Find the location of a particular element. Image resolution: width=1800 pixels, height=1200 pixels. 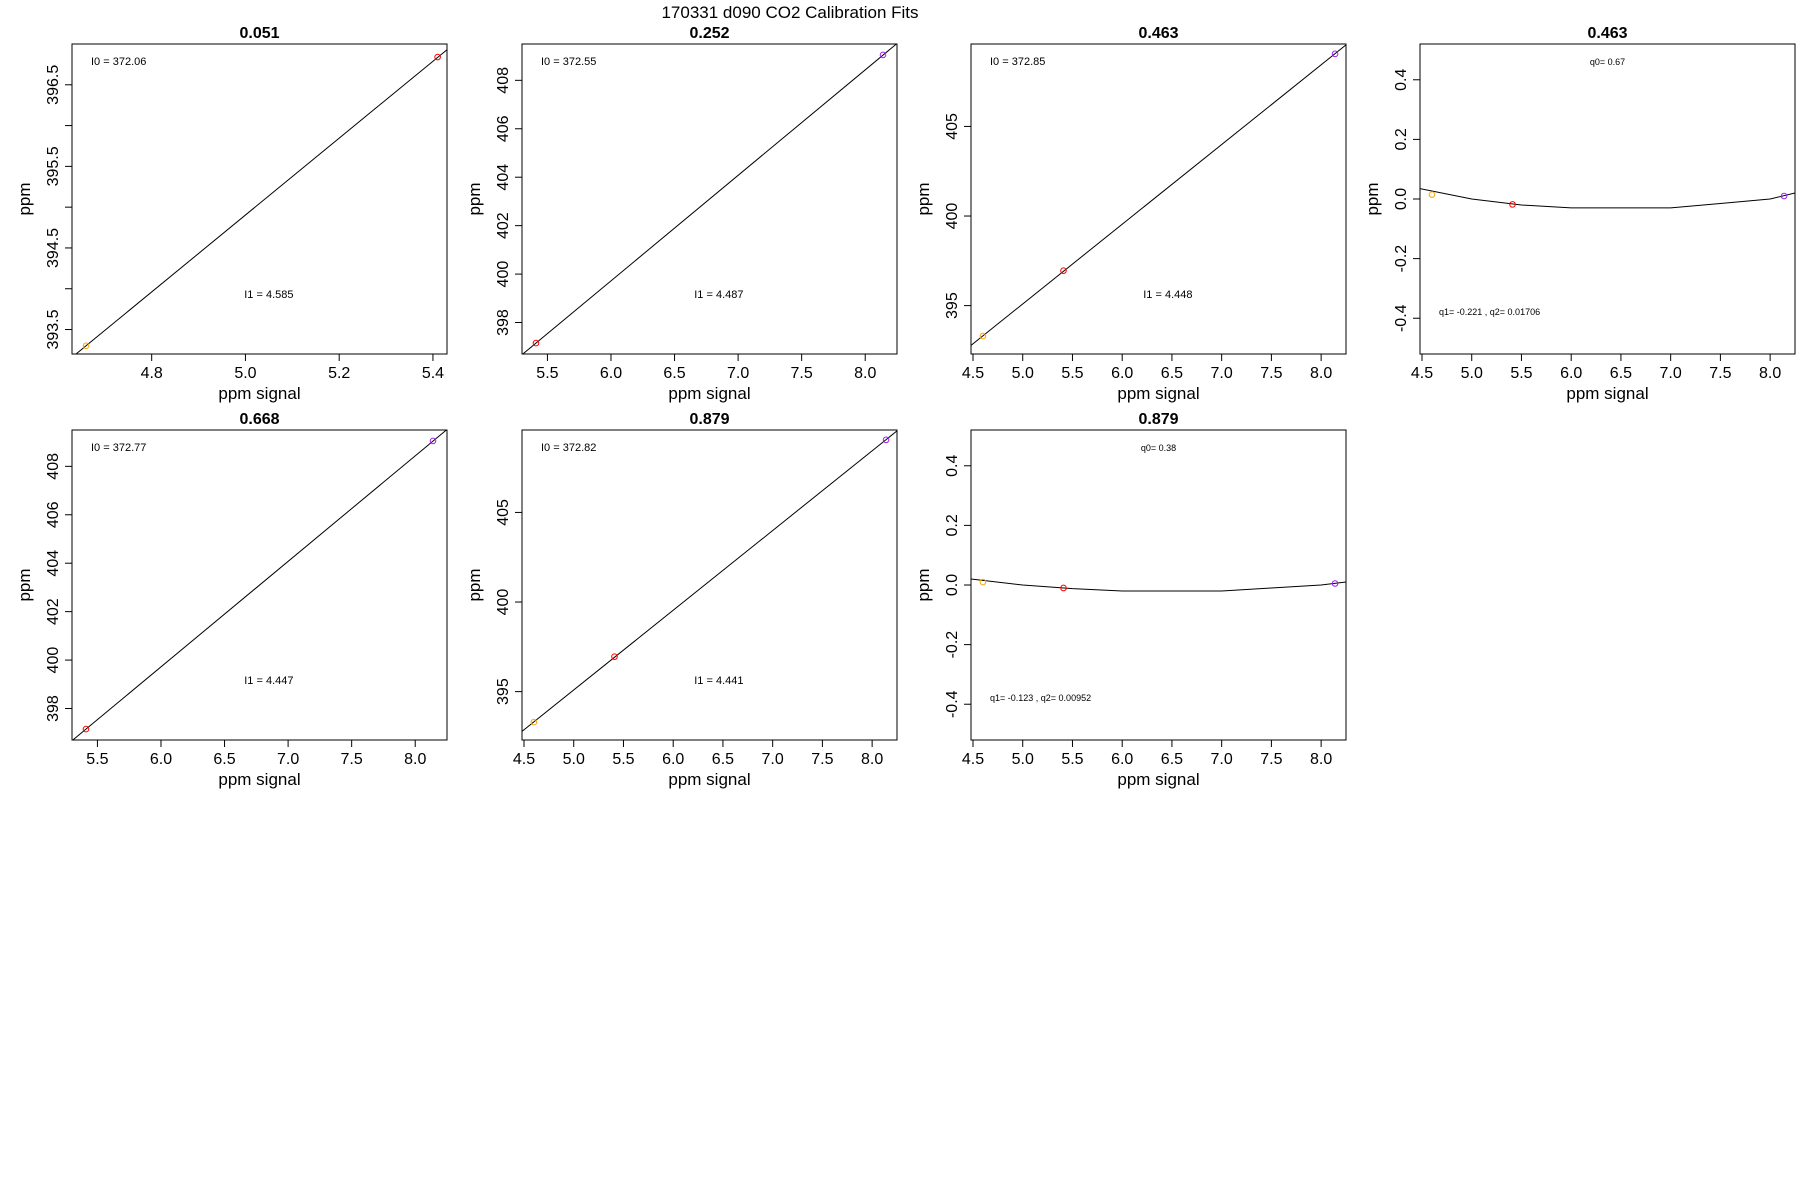

y-tick-label: 395 is located at coordinates (952, 305).